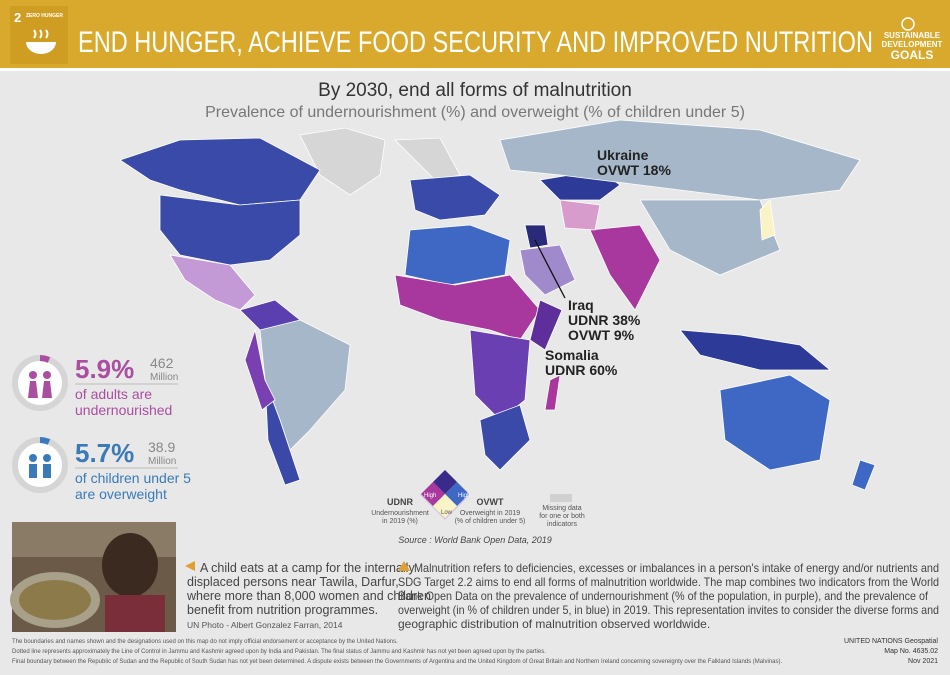 This screenshot has width=950, height=675. What do you see at coordinates (775, 422) in the screenshot?
I see `australia` at bounding box center [775, 422].